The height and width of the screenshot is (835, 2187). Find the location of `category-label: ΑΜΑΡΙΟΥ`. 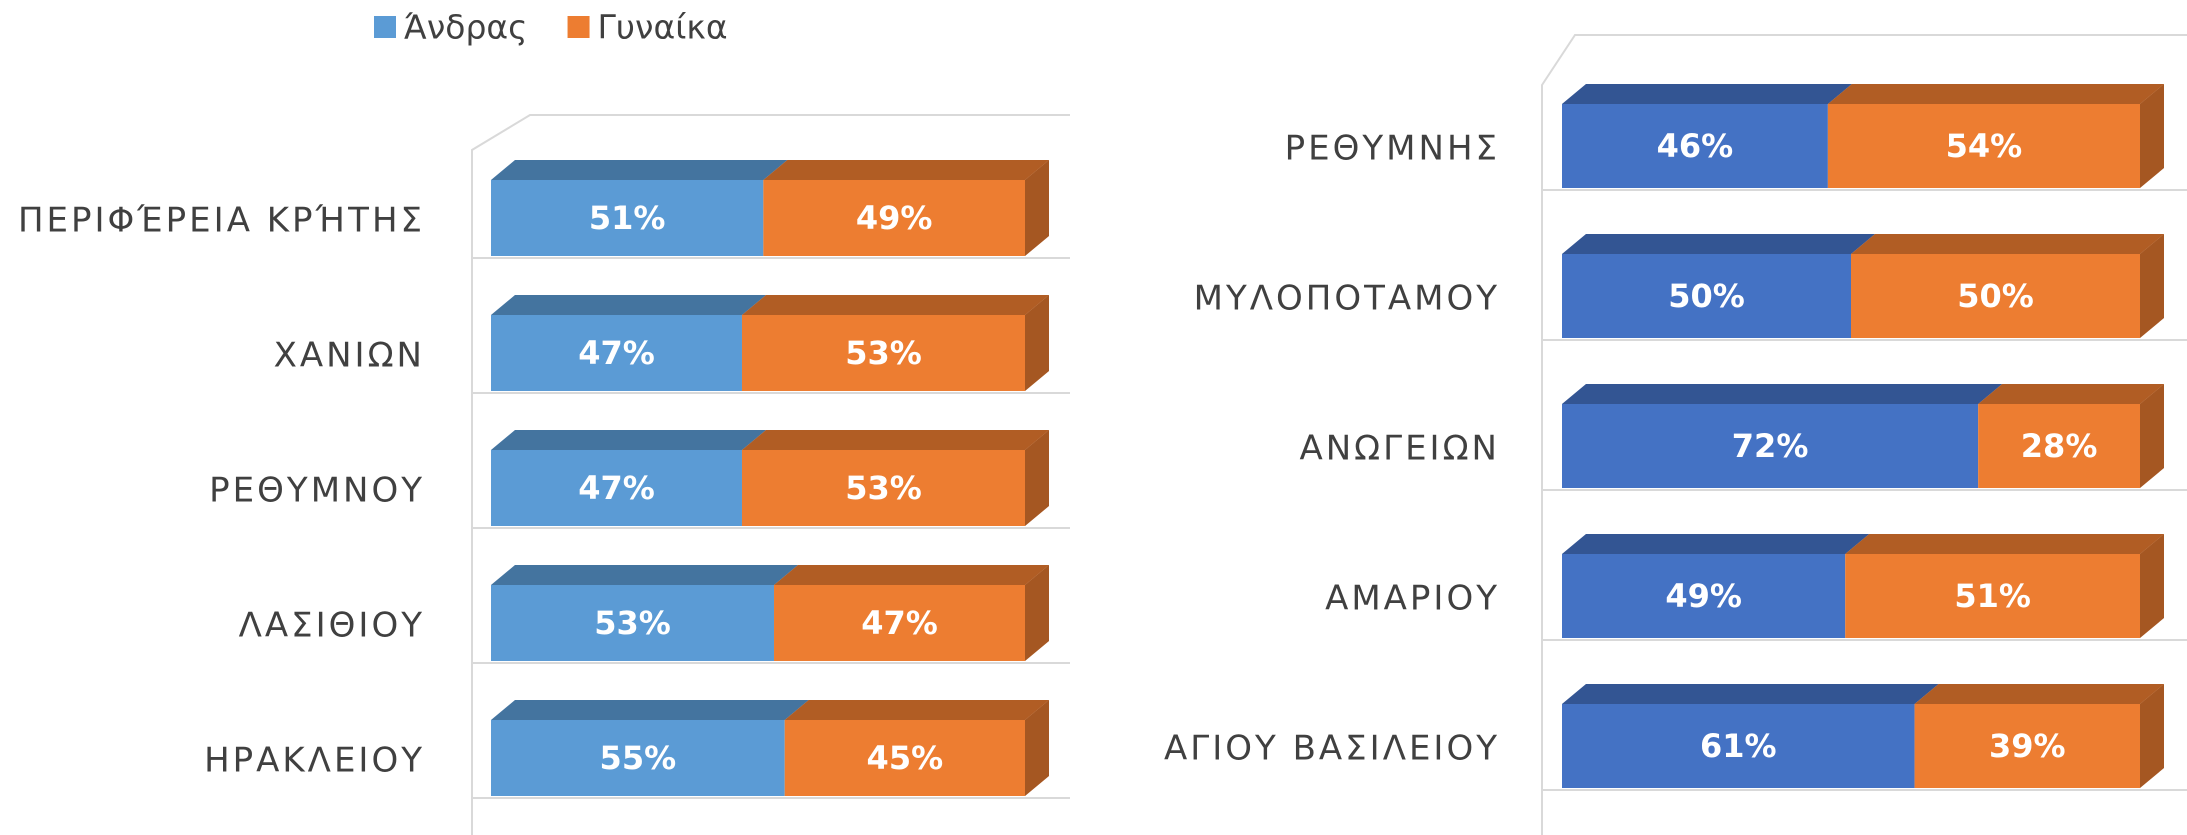

category-label: ΑΜΑΡΙΟΥ is located at coordinates (1412, 599).